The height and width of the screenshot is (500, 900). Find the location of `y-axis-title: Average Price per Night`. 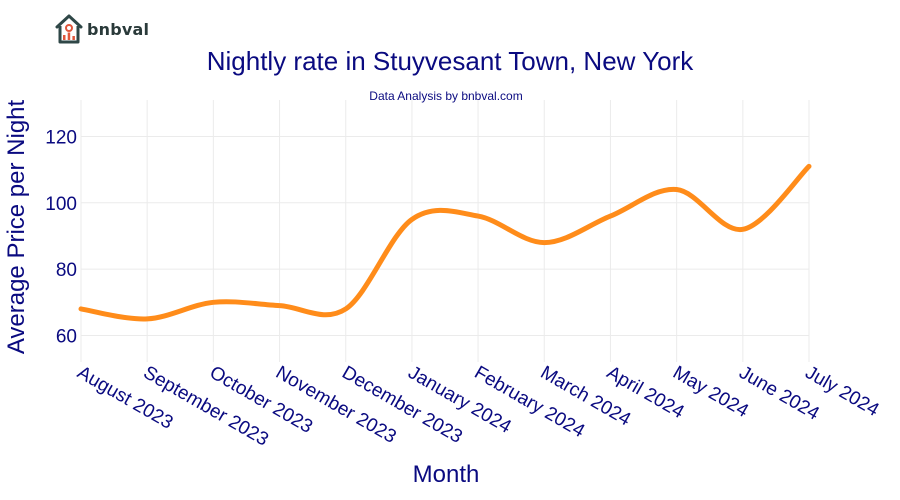

y-axis-title: Average Price per Night is located at coordinates (16, 226).